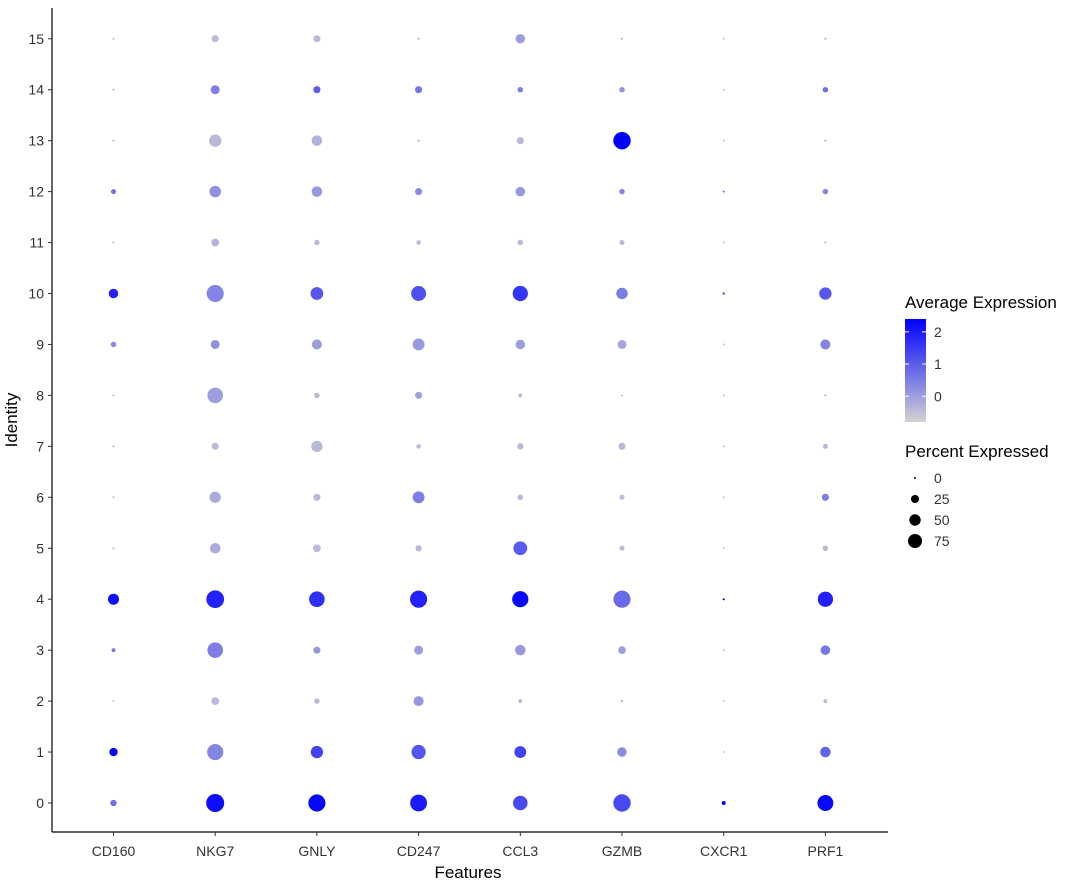 The height and width of the screenshot is (885, 1080). I want to click on x-axis: CD160 NKG7 GNLY CD247 CCL3 GZMB CXCR1 PRF1, so click(470, 845).